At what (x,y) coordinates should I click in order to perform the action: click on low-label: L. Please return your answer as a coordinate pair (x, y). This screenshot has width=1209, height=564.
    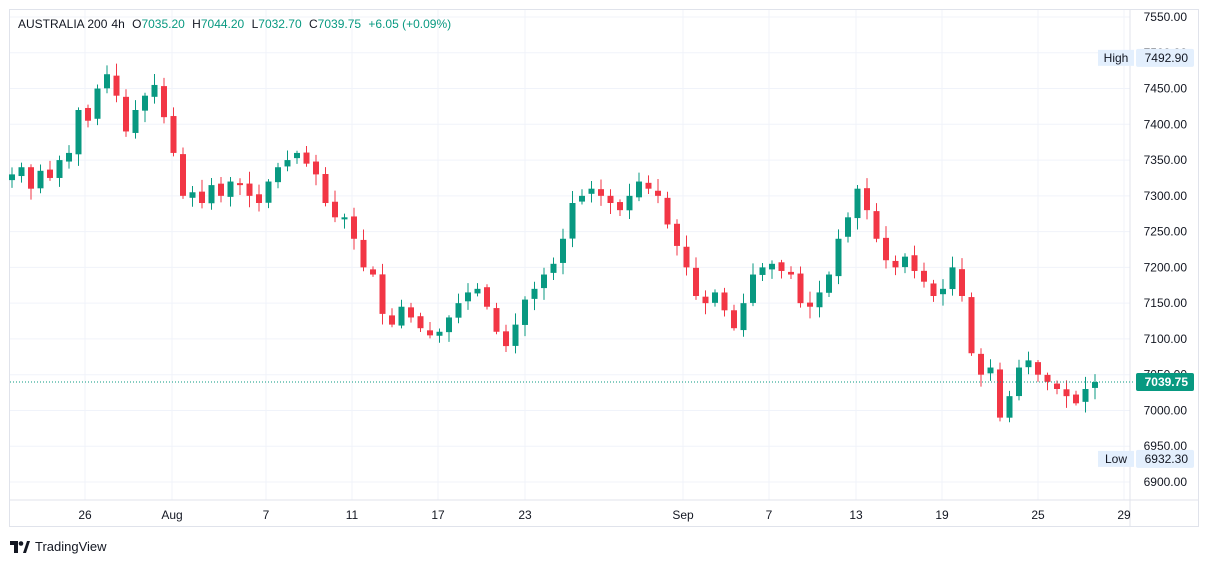
    Looking at the image, I should click on (255, 24).